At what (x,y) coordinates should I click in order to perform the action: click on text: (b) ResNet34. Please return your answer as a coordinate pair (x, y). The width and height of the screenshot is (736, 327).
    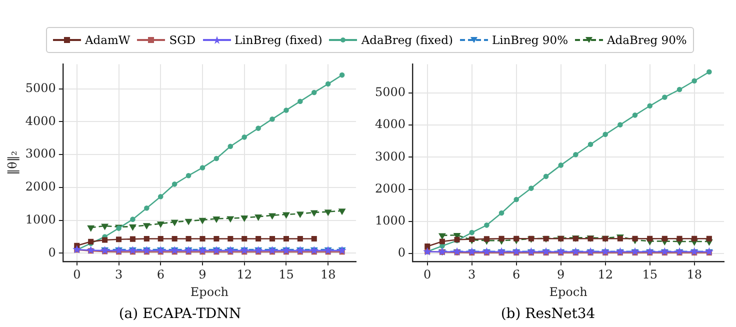
    Looking at the image, I should click on (548, 314).